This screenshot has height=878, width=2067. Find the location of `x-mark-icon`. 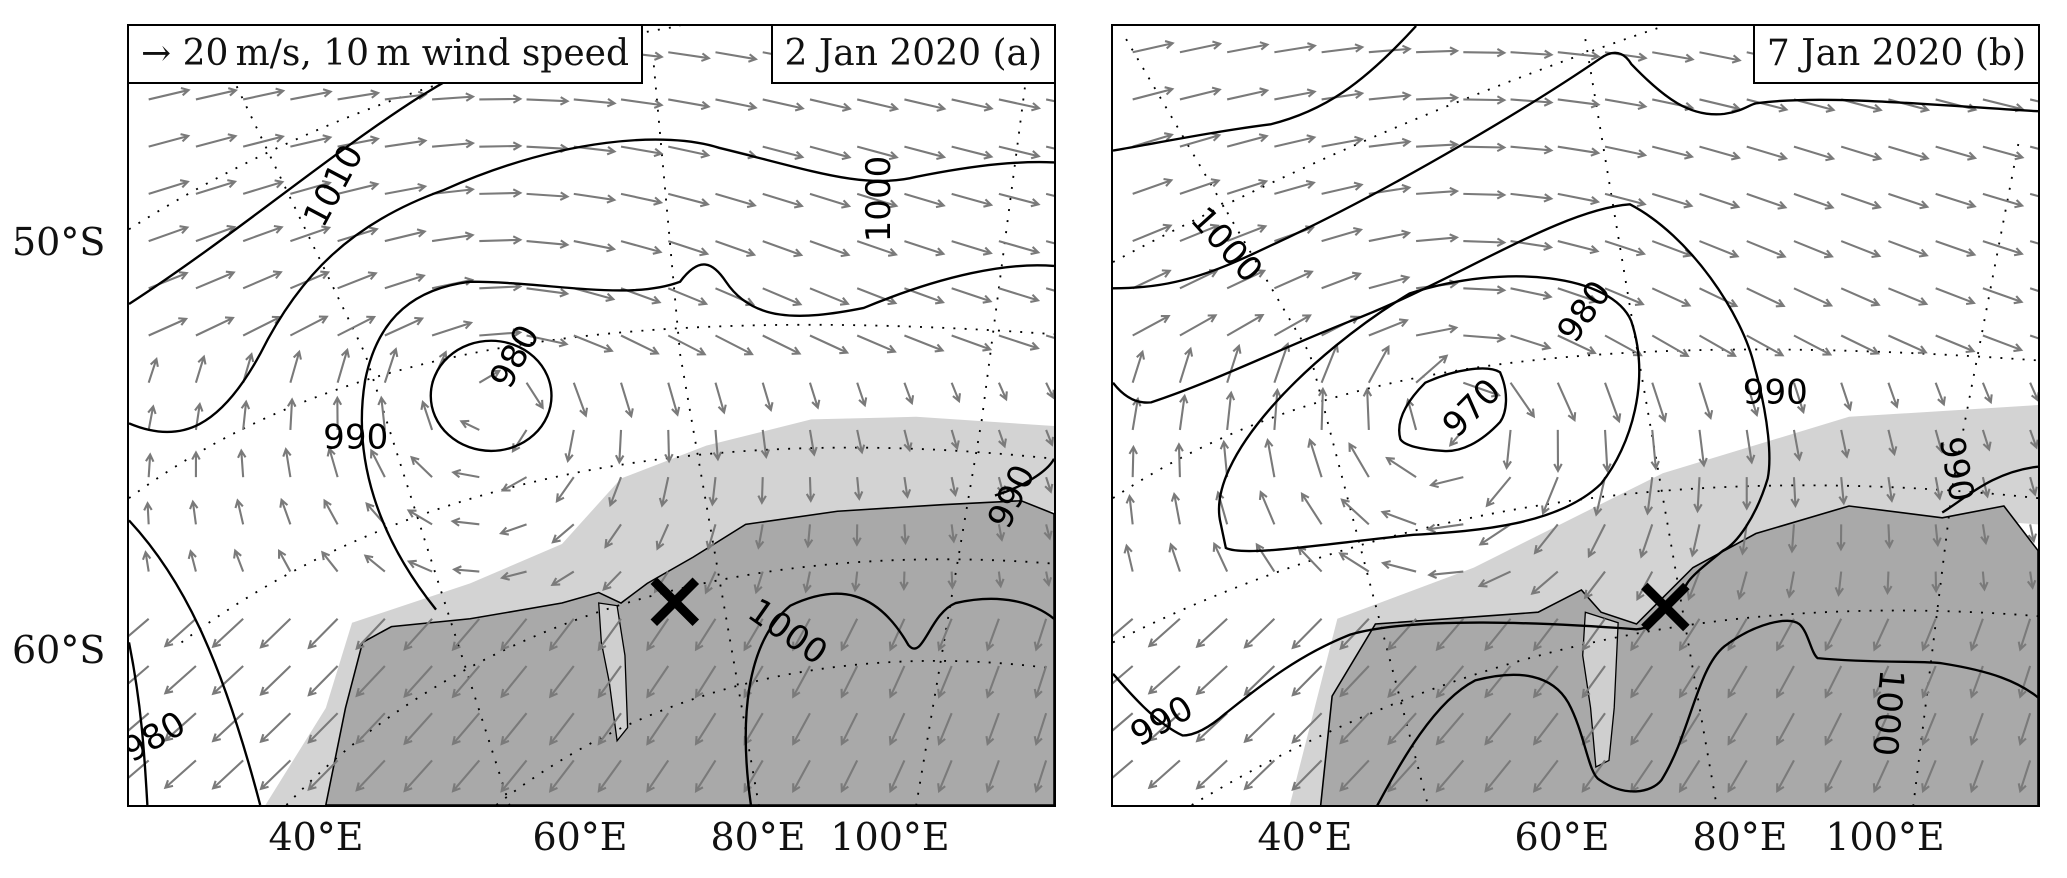

x-mark-icon is located at coordinates (1665, 607).